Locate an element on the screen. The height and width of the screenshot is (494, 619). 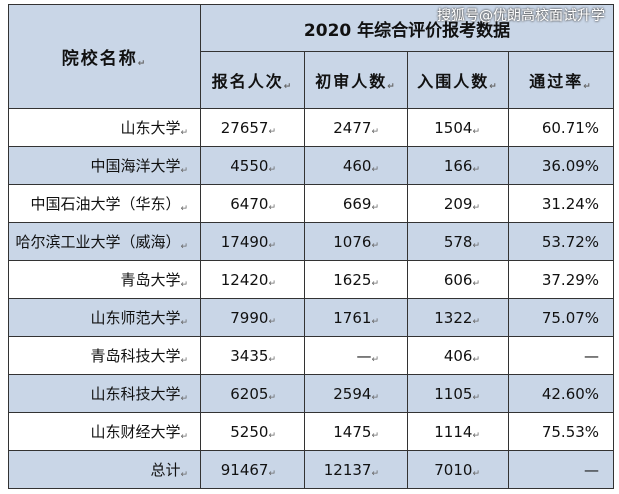
applicants-value: 12420 is located at coordinates (244, 279).